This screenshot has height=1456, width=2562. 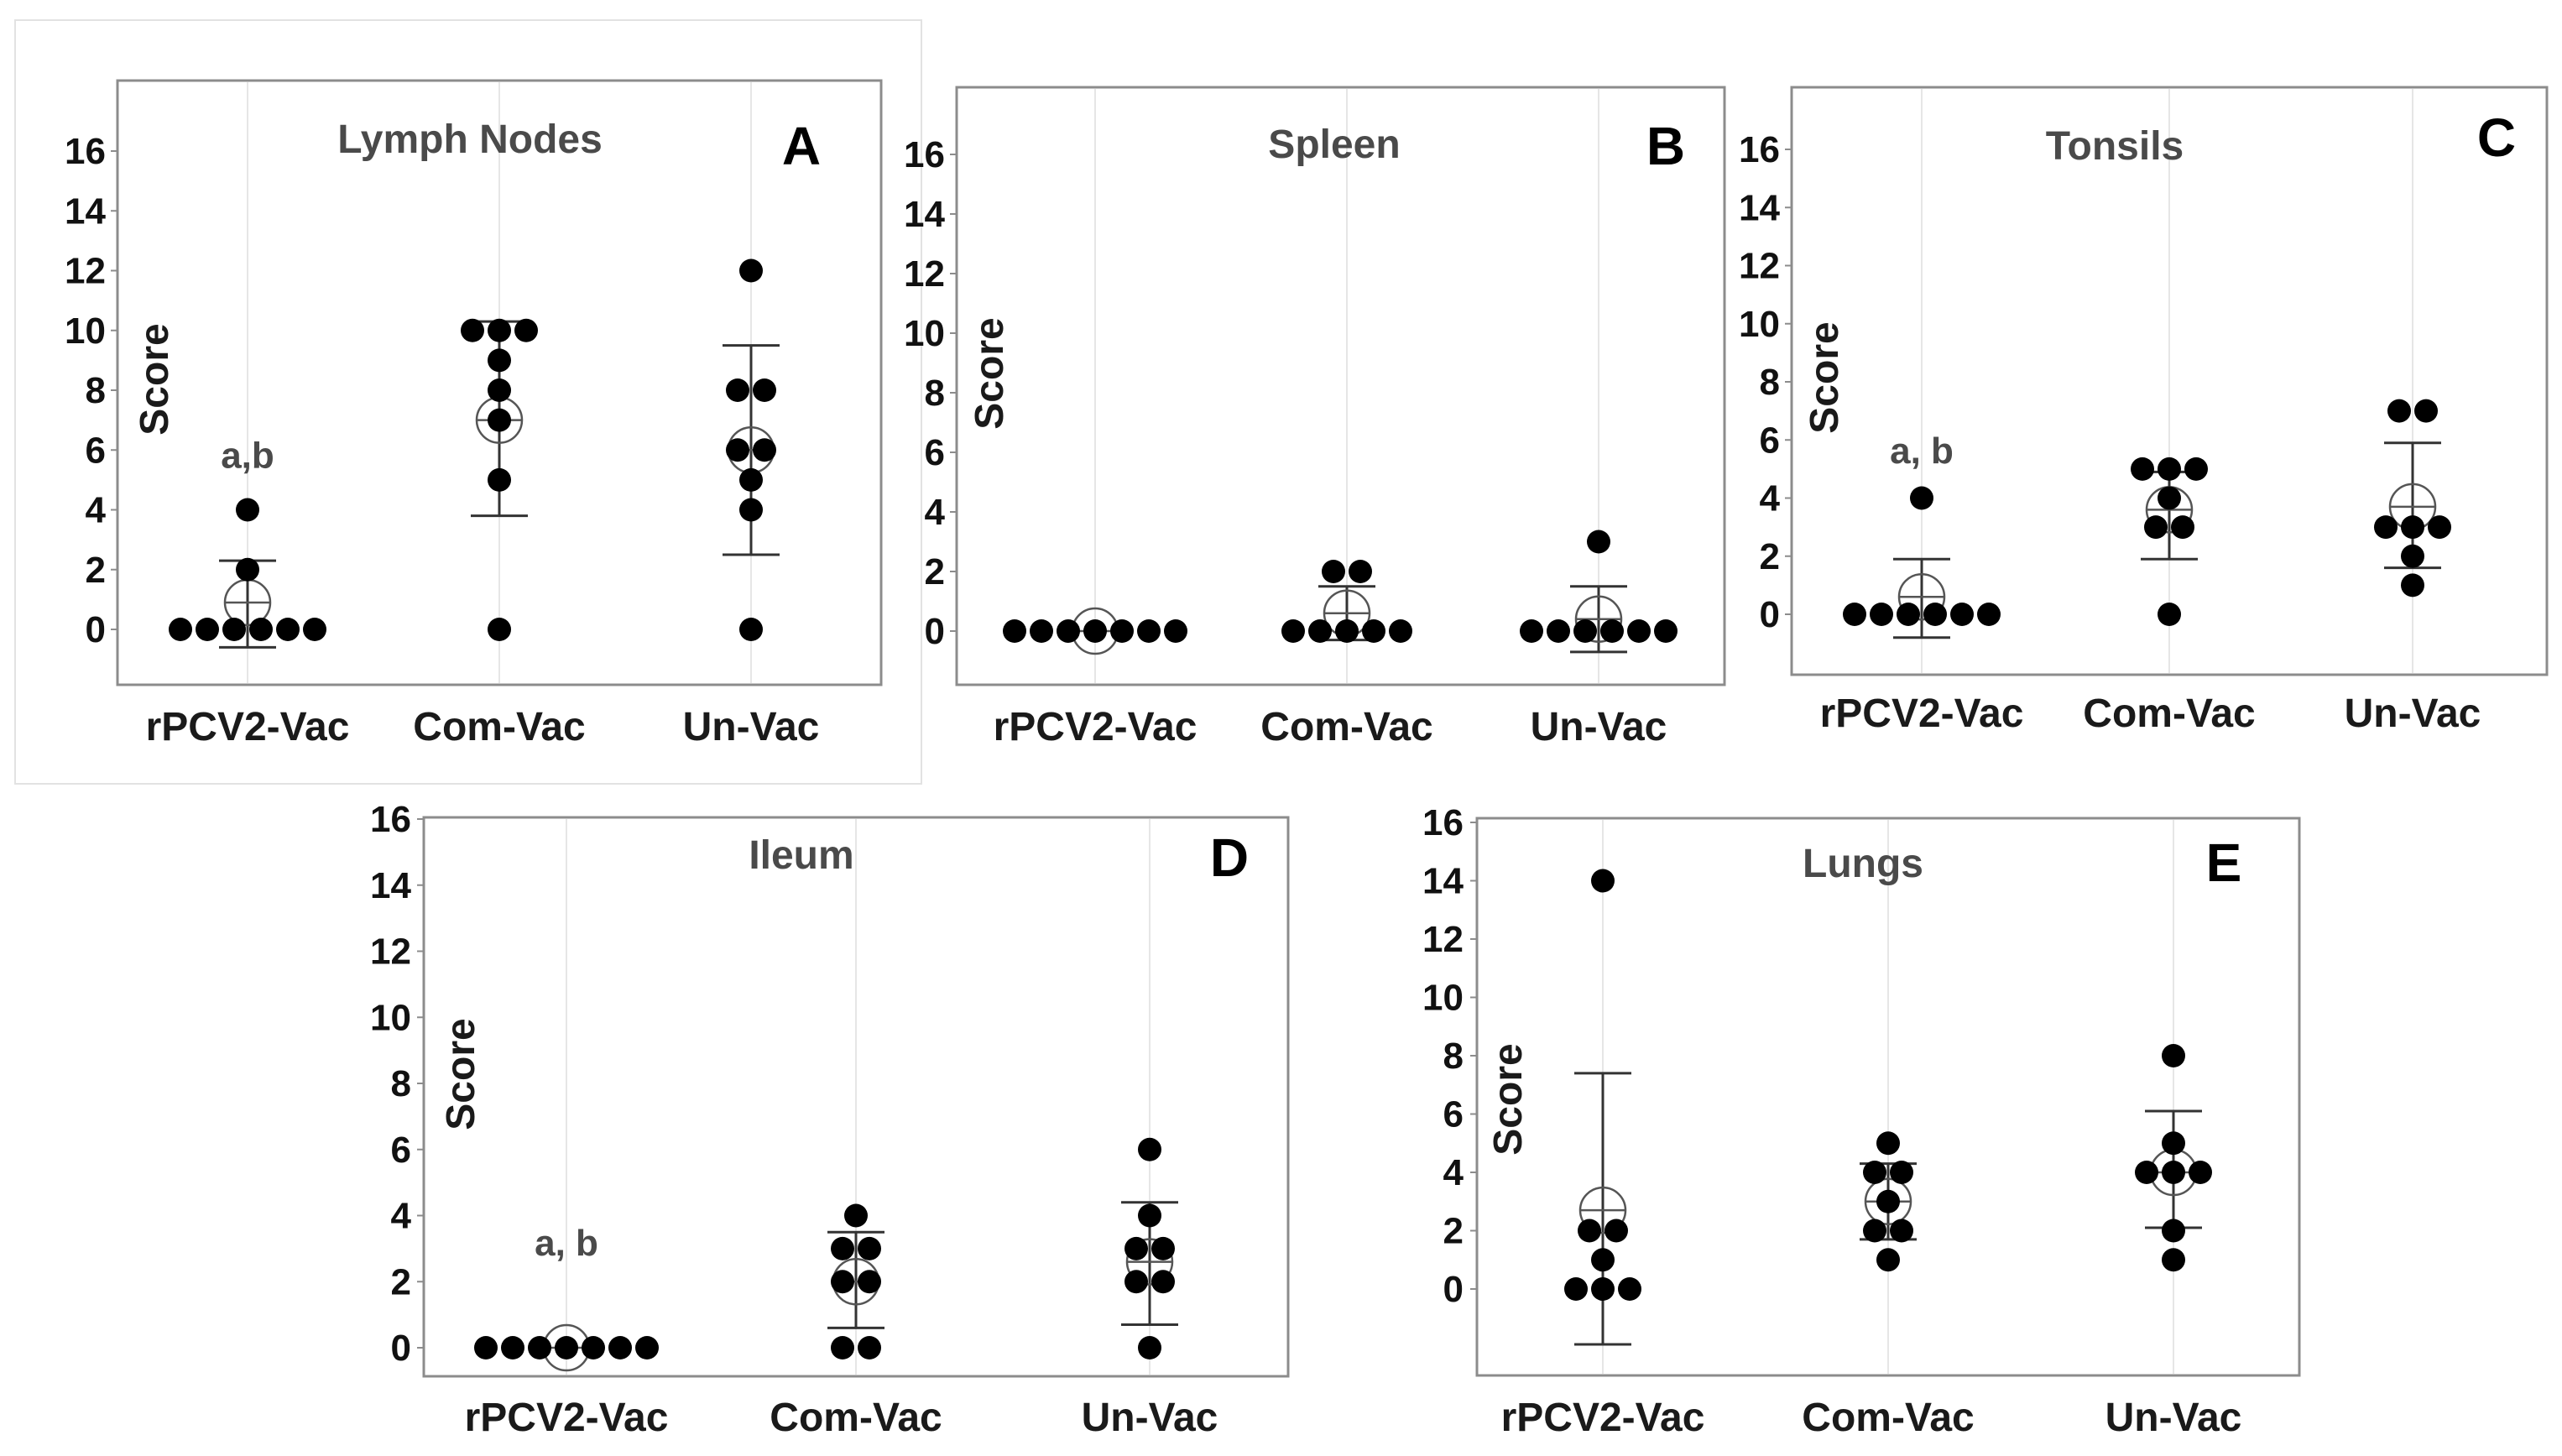 What do you see at coordinates (1665, 146) in the screenshot?
I see `panel-letter: B` at bounding box center [1665, 146].